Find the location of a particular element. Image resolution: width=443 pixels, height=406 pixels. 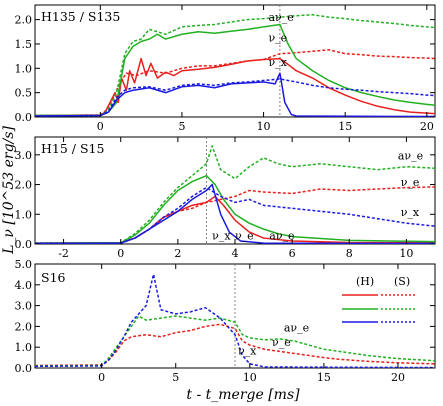

y-axis-label: L_ν [10^53 erg/s] is located at coordinates (9, 190).